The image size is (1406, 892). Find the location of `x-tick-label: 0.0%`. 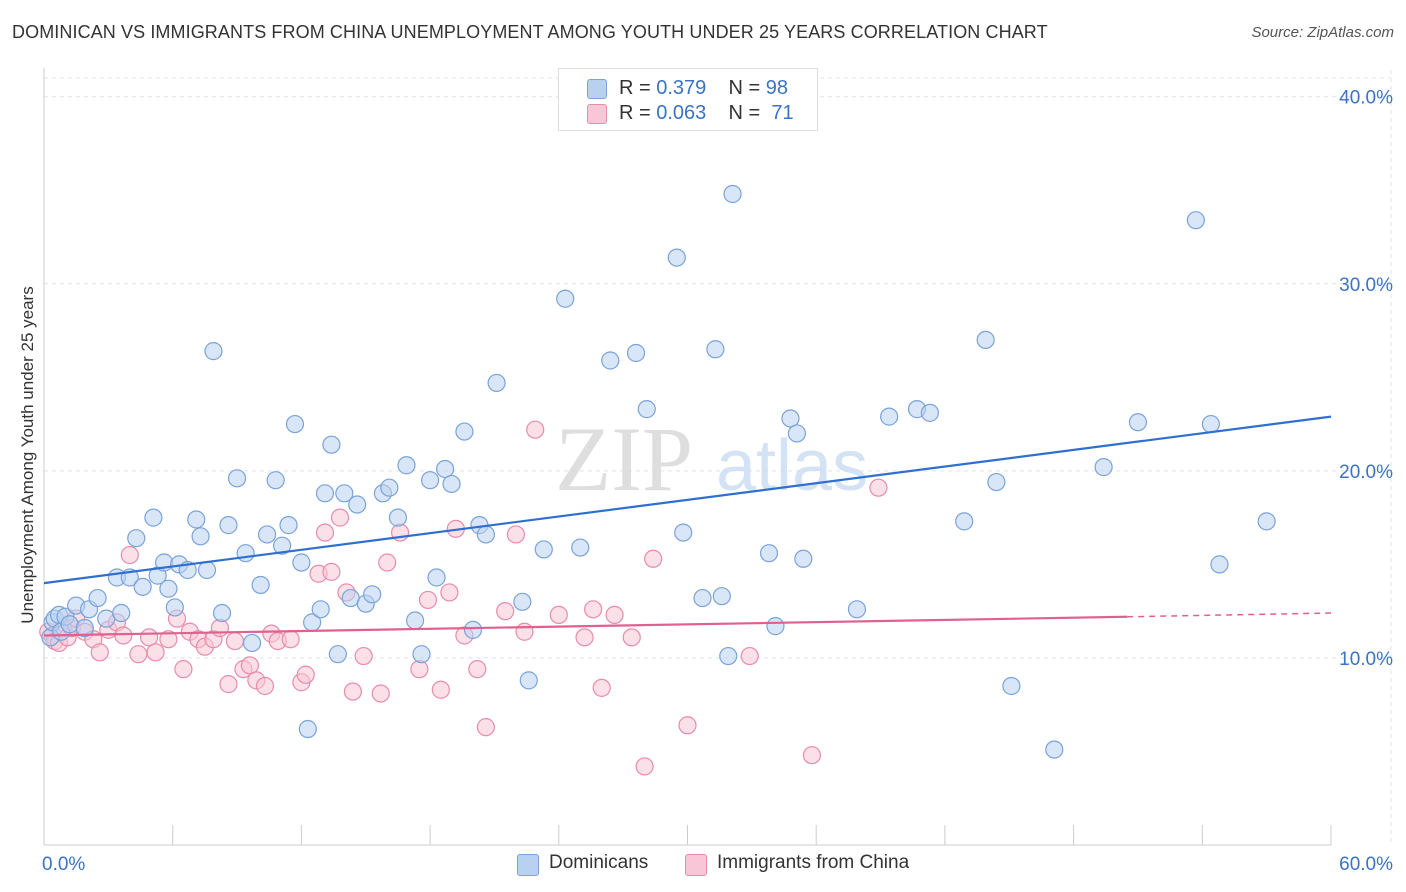

x-tick-label: 0.0% is located at coordinates (63, 864).